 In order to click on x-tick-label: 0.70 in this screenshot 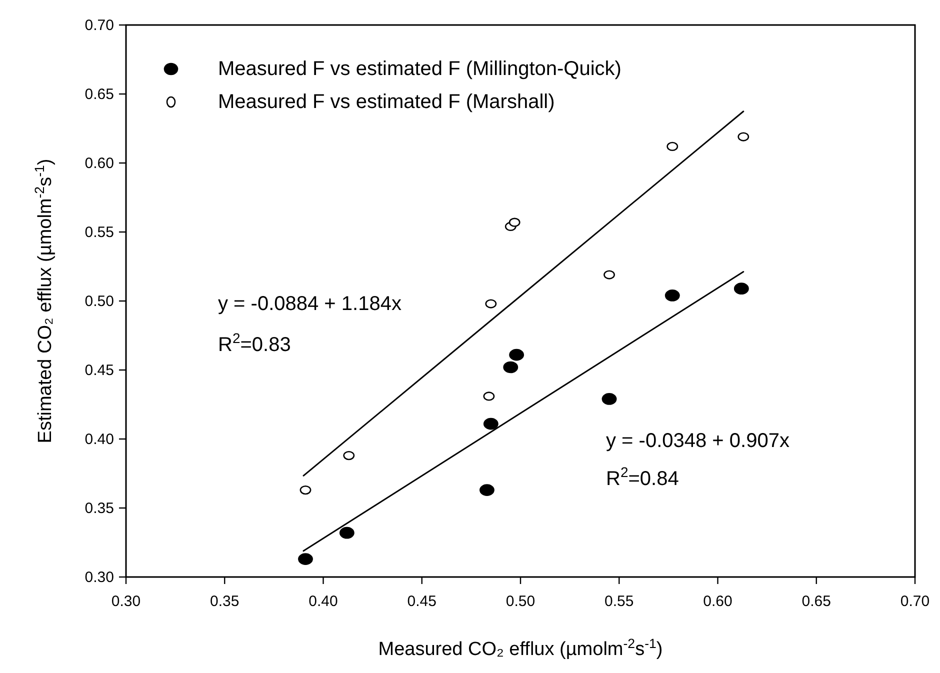, I will do `click(915, 601)`.